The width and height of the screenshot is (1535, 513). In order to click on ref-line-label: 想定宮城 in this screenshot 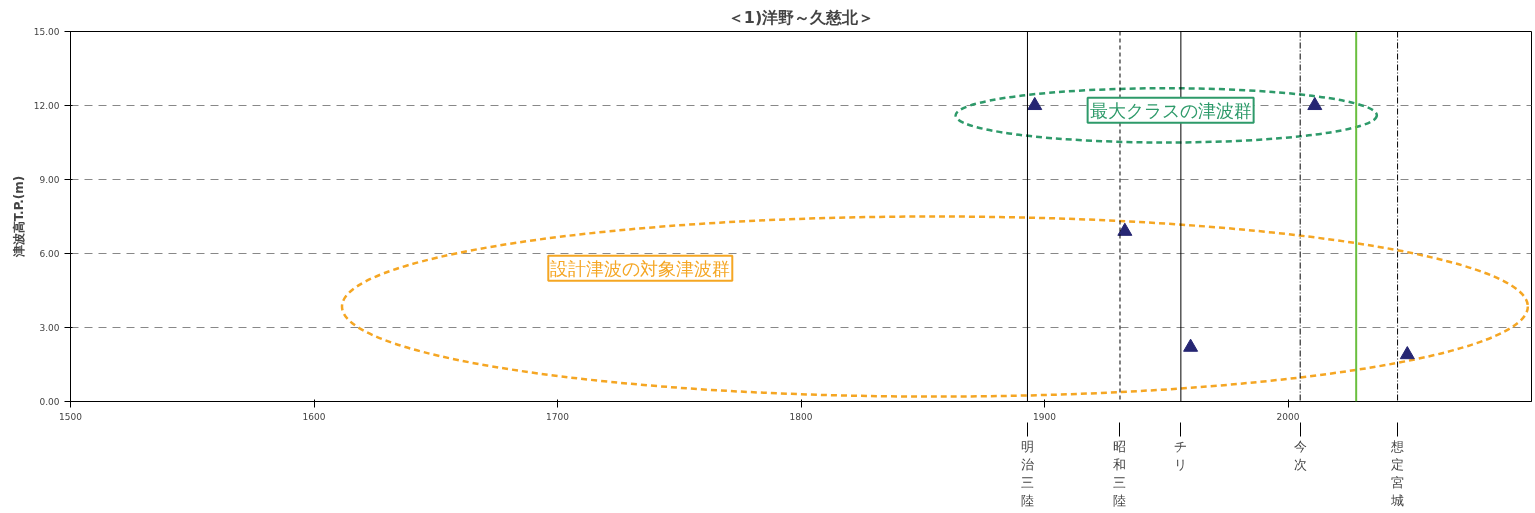, I will do `click(1397, 473)`.